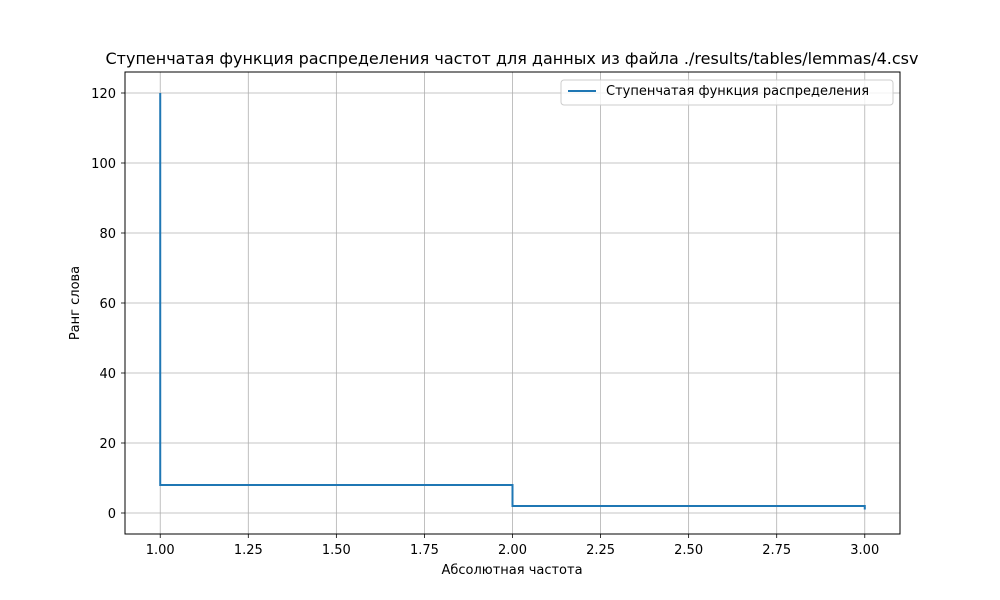 This screenshot has width=1000, height=600. Describe the element at coordinates (864, 550) in the screenshot. I see `x-tick-label: 3.00` at that location.